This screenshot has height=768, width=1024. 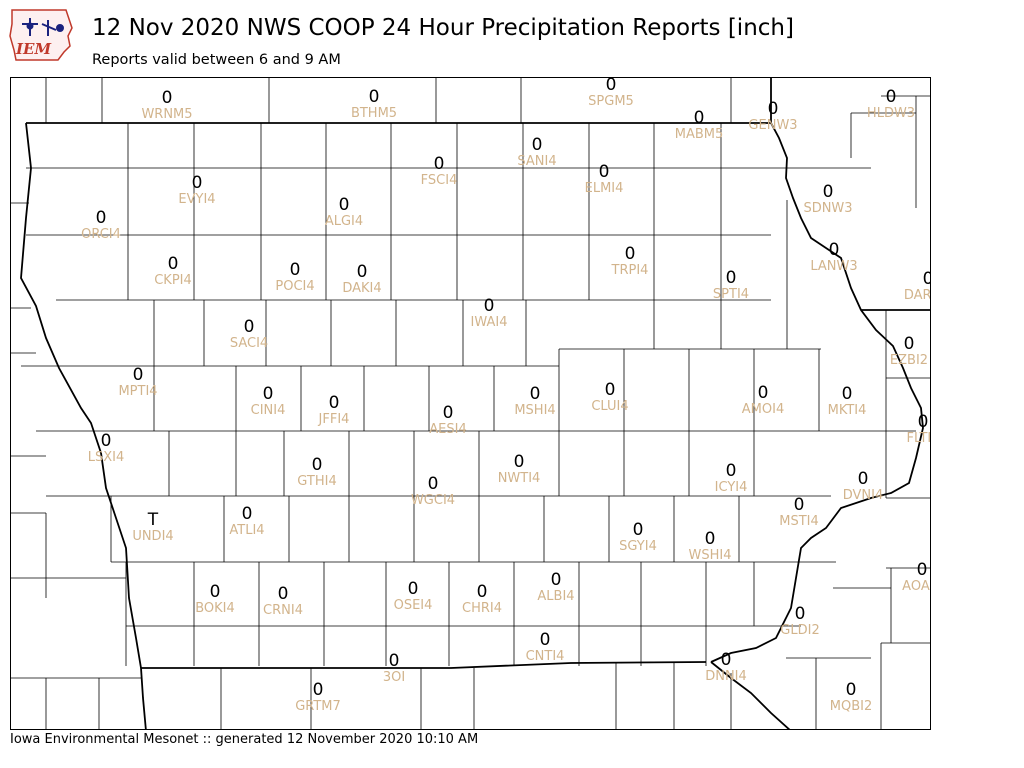 I want to click on station-id-label: DARW3, so click(x=917, y=295).